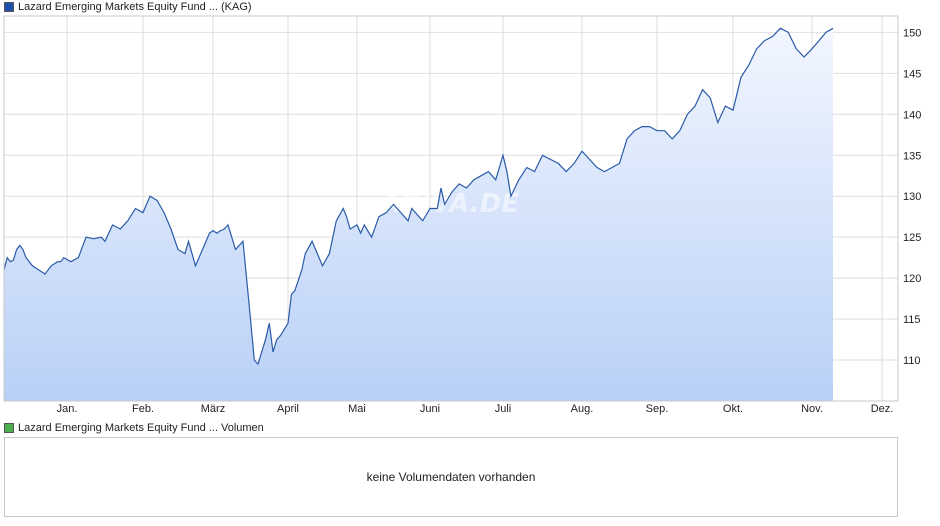 The image size is (940, 526). I want to click on y-axis-labels: 110 115 120 125 130 135 140 145 150, so click(912, 197).